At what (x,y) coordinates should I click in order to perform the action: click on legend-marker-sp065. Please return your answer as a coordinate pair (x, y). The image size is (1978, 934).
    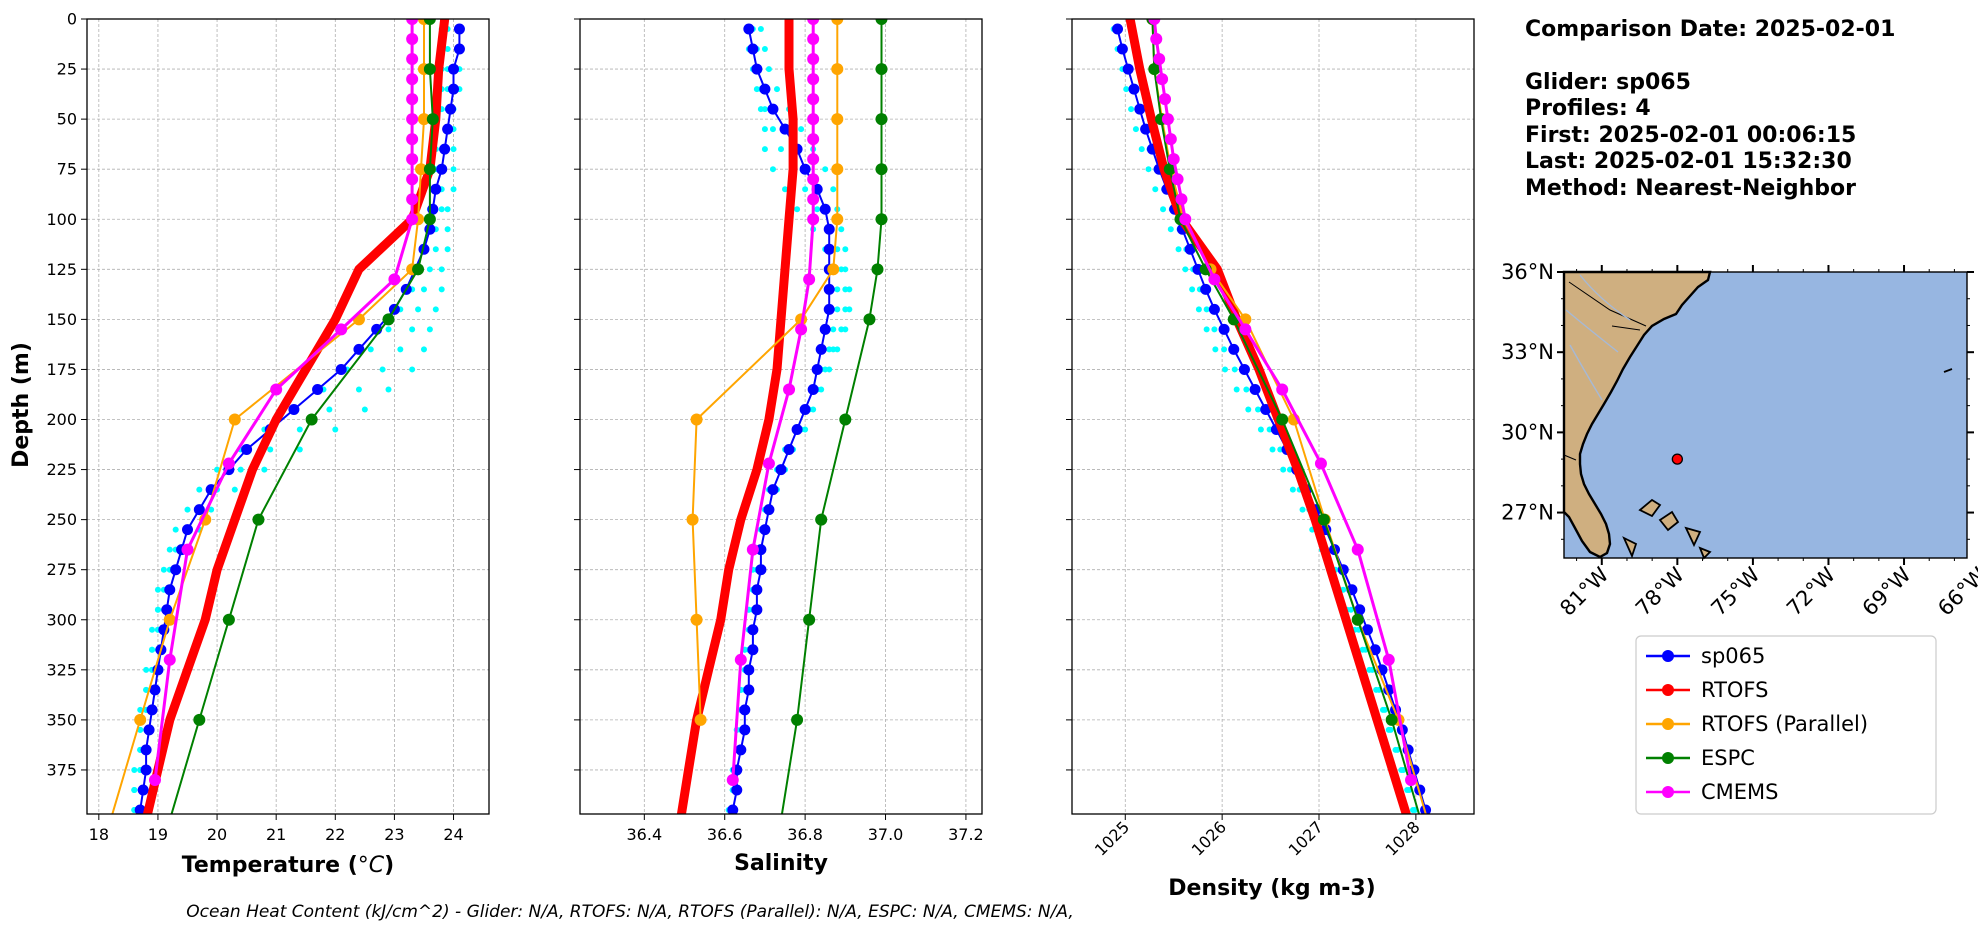
    Looking at the image, I should click on (1668, 656).